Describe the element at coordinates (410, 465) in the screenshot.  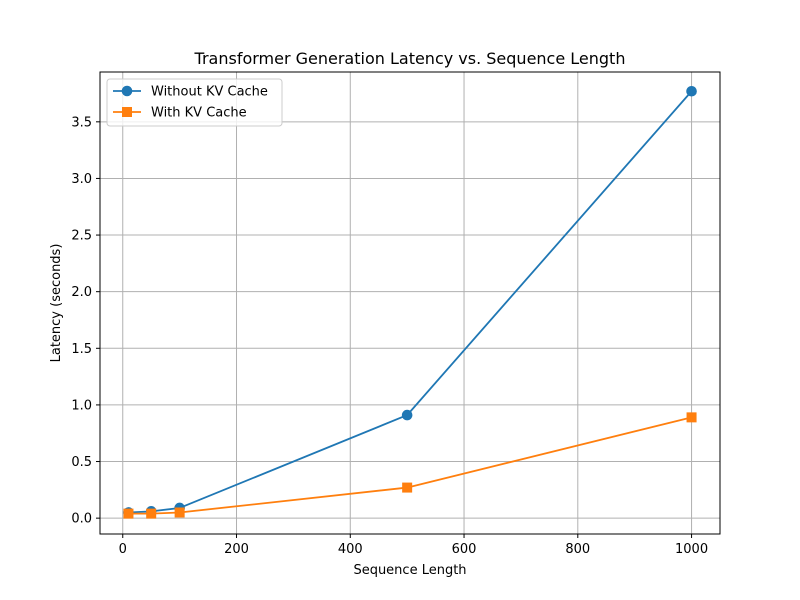
I see `series-with-kv-cache` at that location.